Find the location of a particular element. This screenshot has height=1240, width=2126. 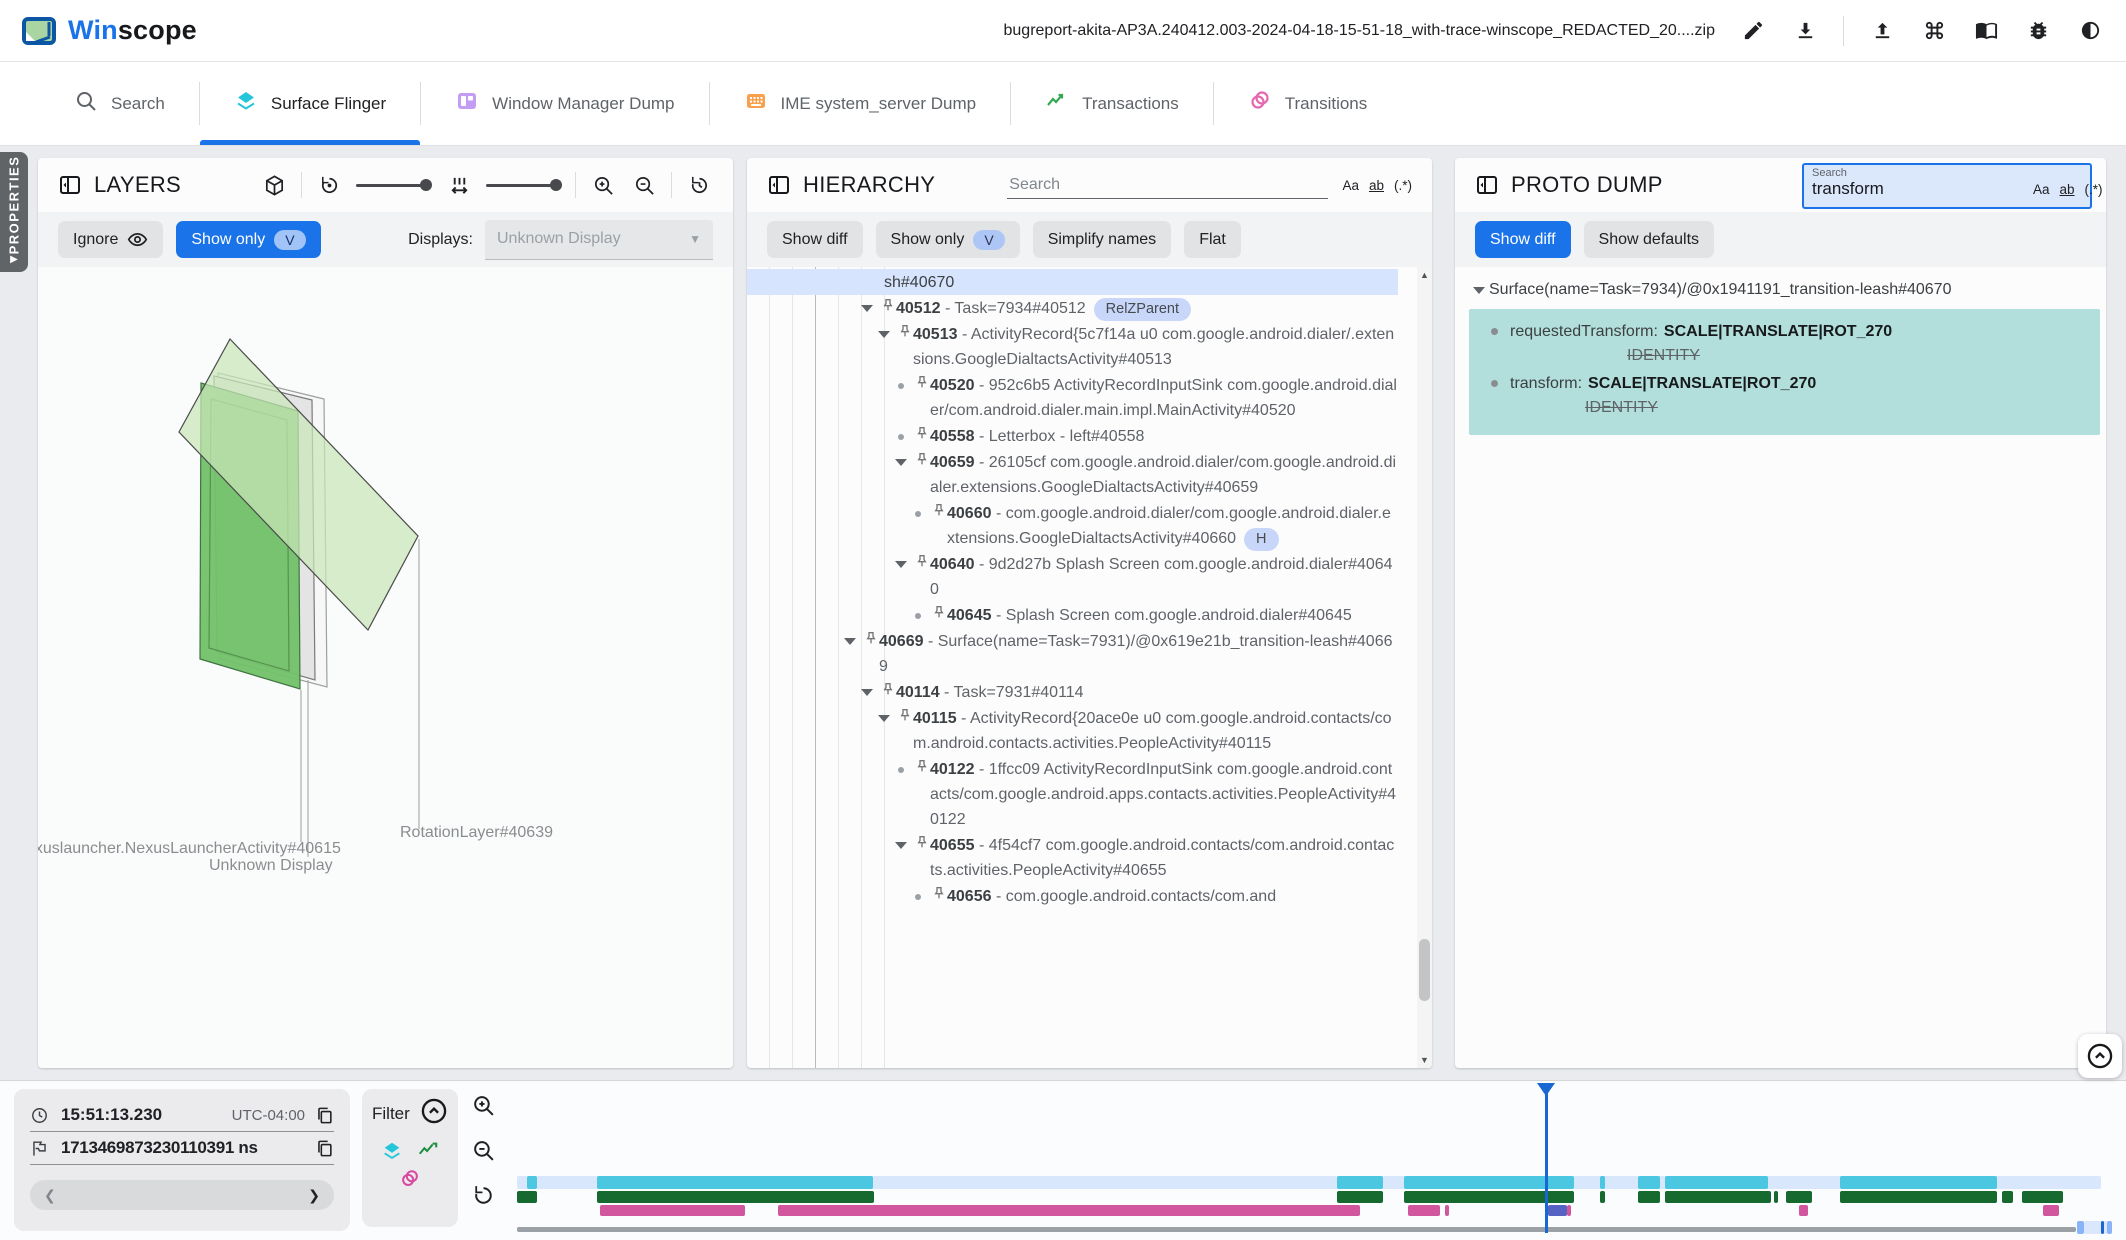

hierarchy-node-continuation: sh#40670 is located at coordinates (1072, 282).